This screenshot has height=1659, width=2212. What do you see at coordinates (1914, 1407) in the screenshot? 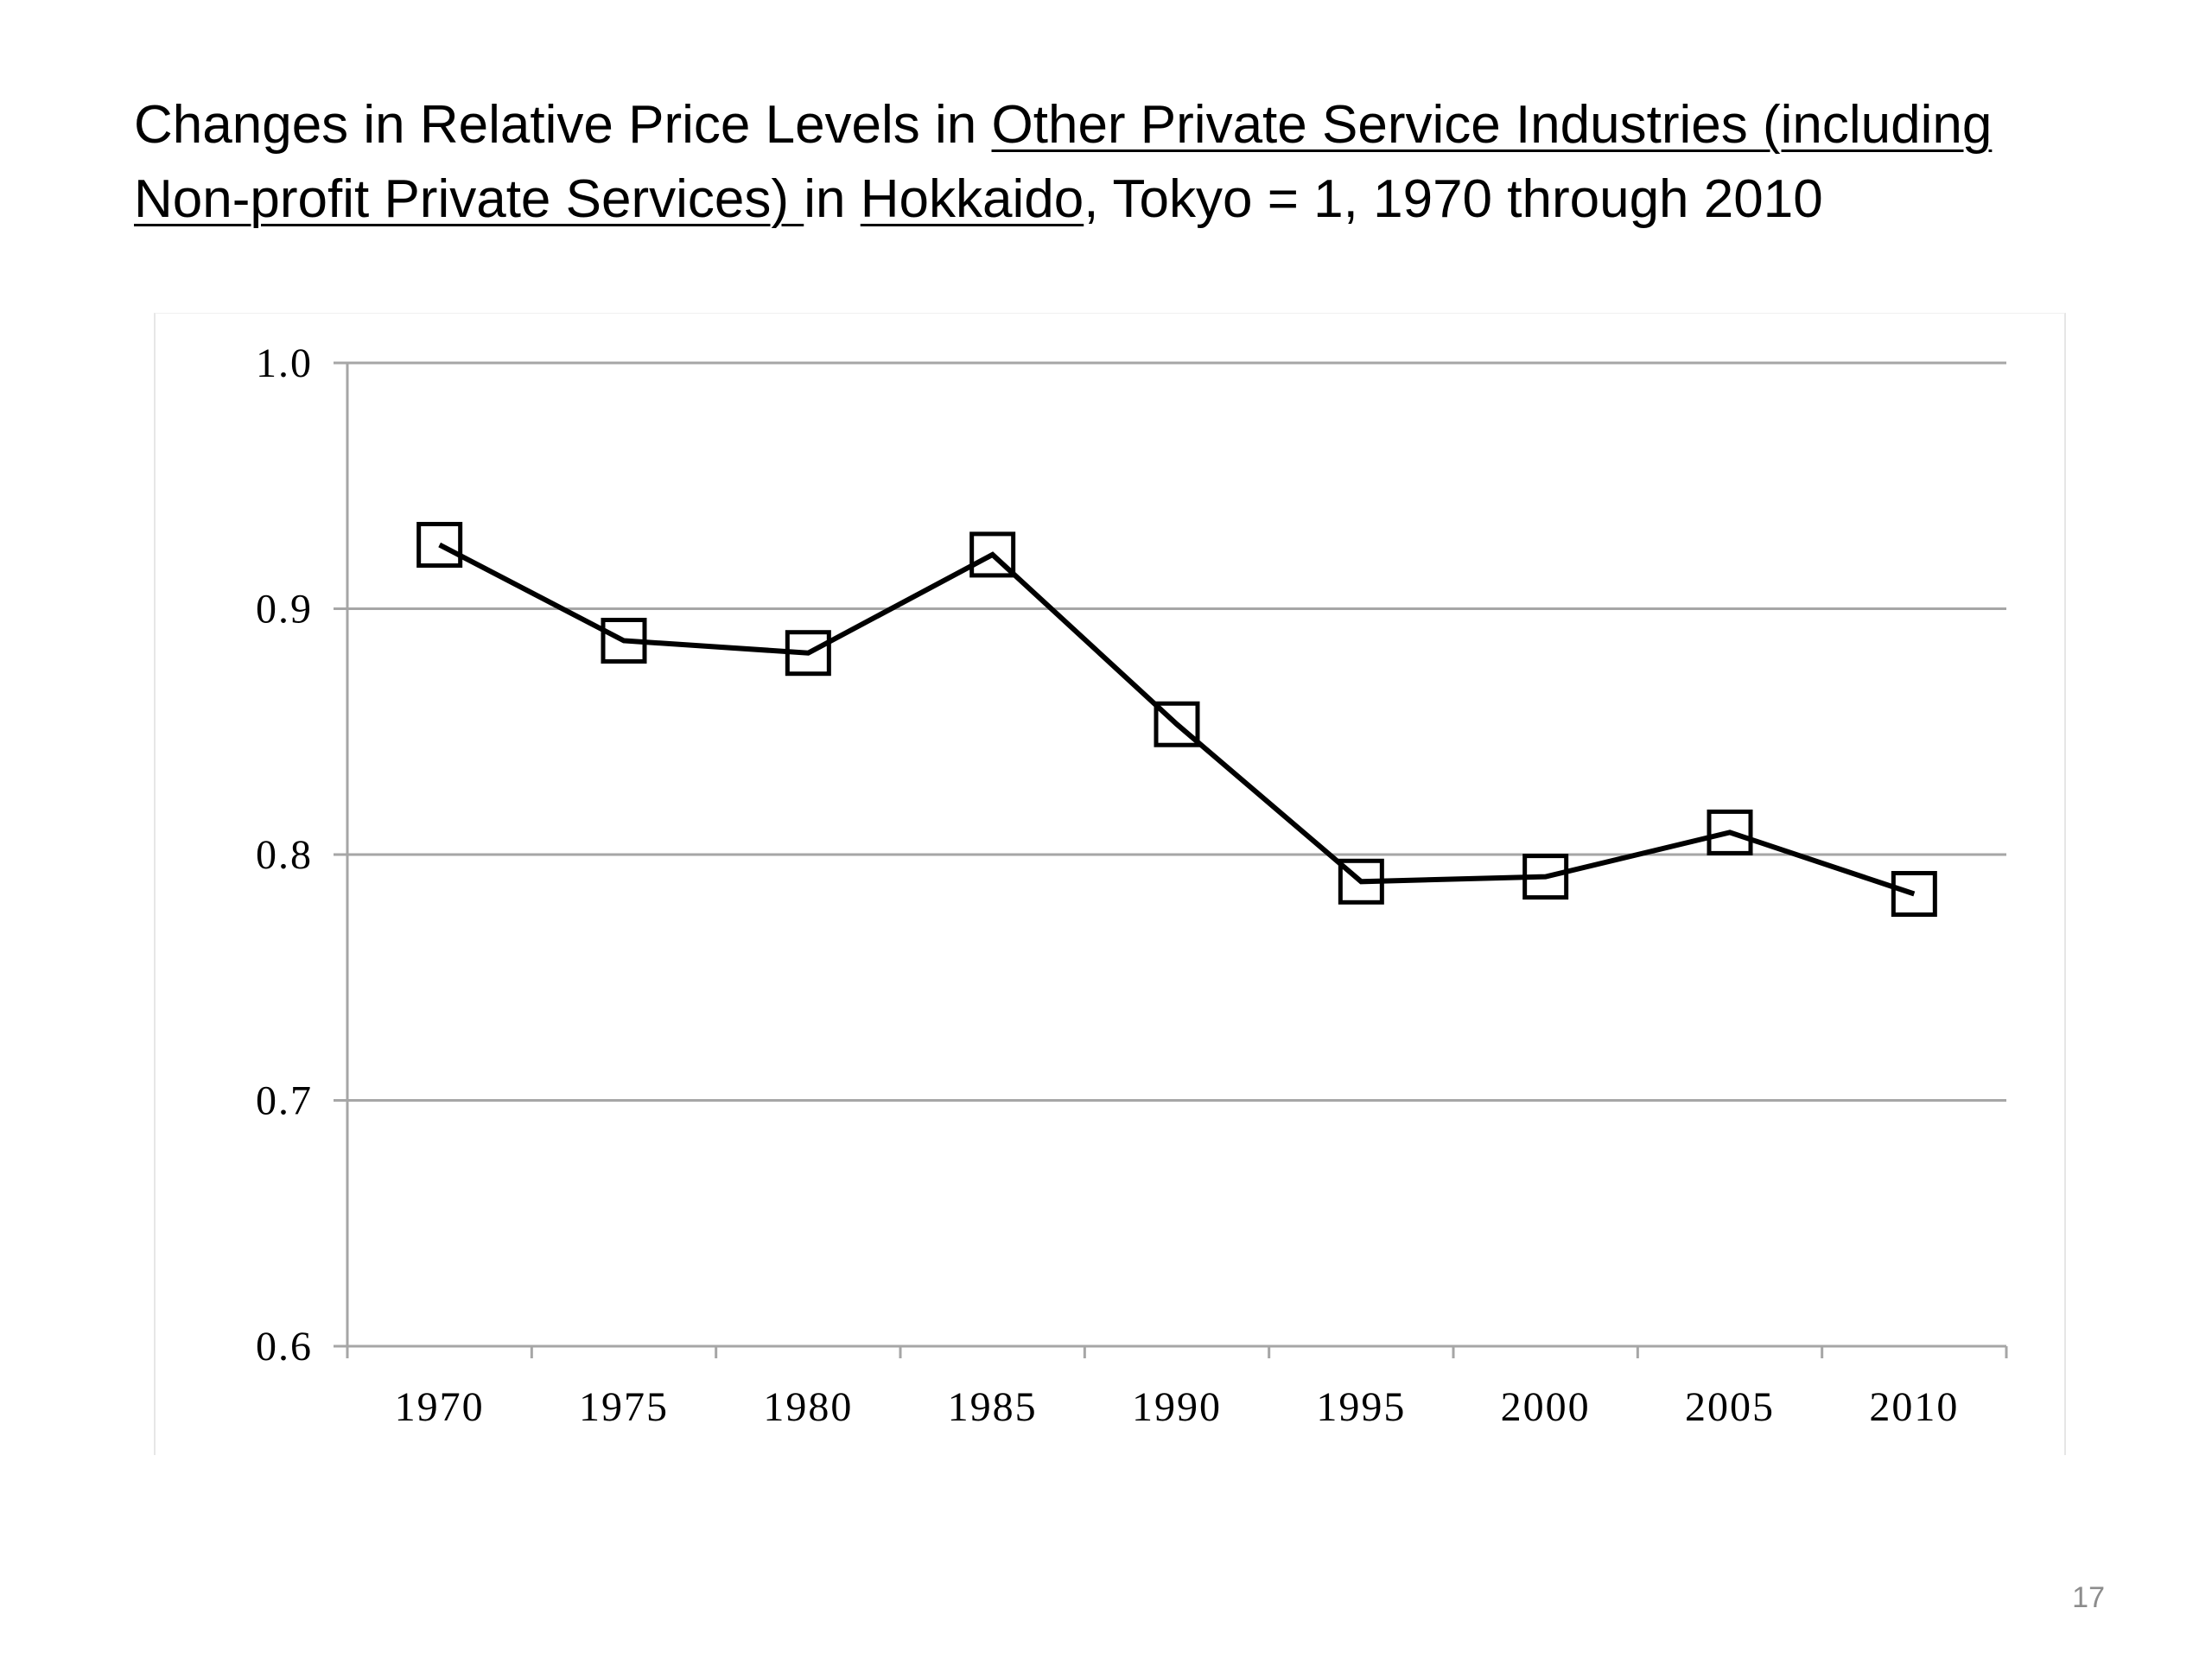
I see `x-tick-label: 2010` at bounding box center [1914, 1407].